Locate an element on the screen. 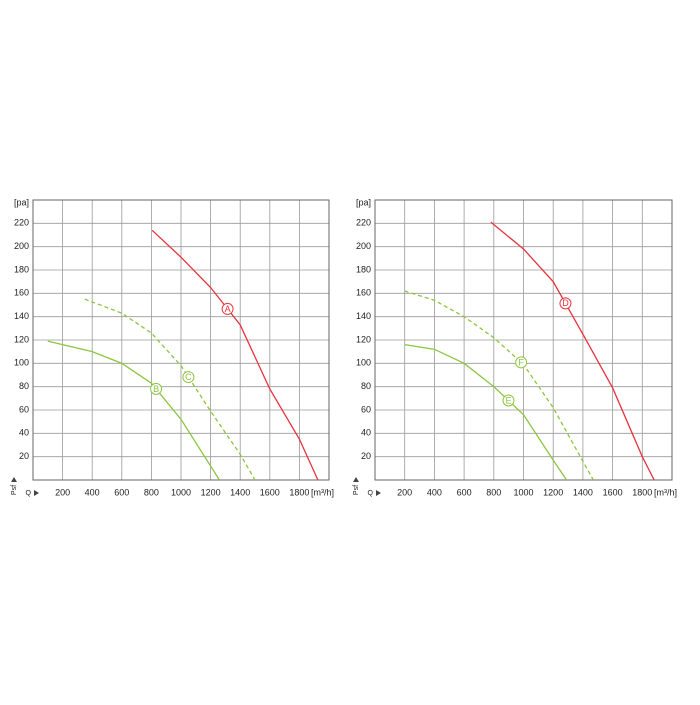 This screenshot has height=705, width=700. curve-label: E is located at coordinates (508, 400).